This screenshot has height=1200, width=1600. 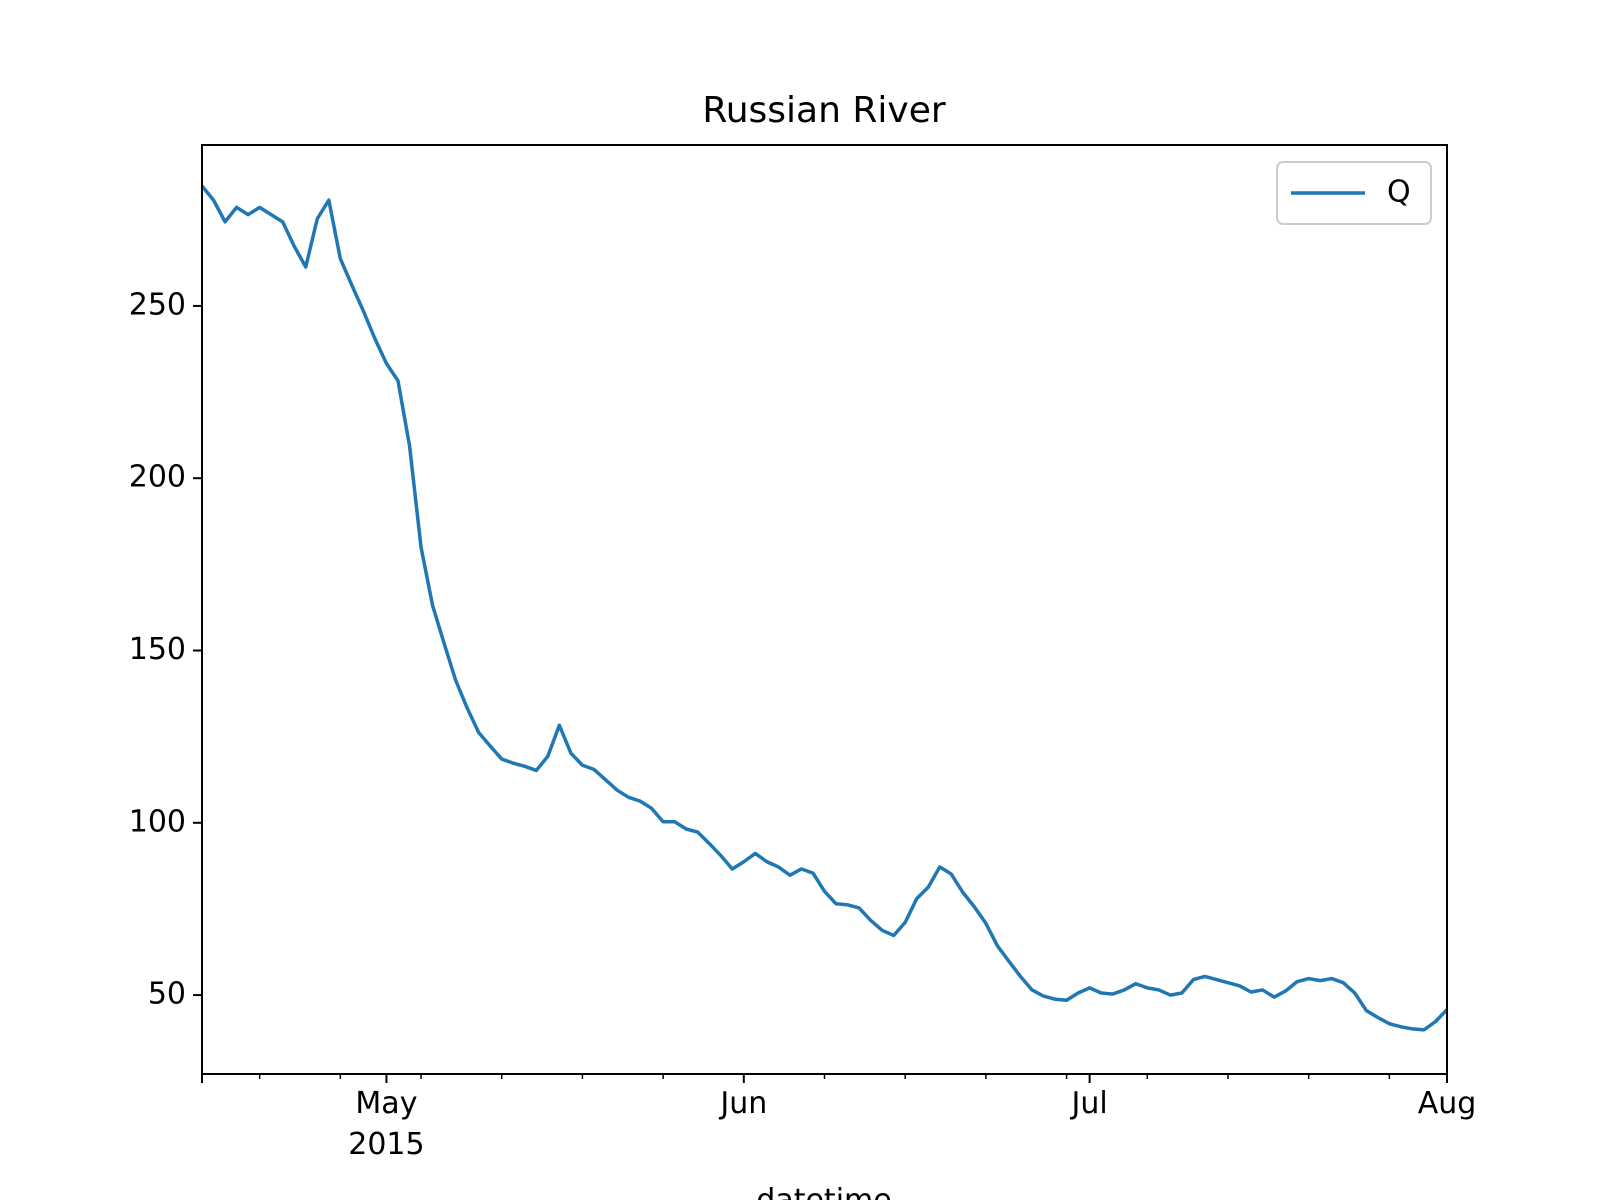 What do you see at coordinates (1089, 1103) in the screenshot?
I see `x-tick-label: Jul` at bounding box center [1089, 1103].